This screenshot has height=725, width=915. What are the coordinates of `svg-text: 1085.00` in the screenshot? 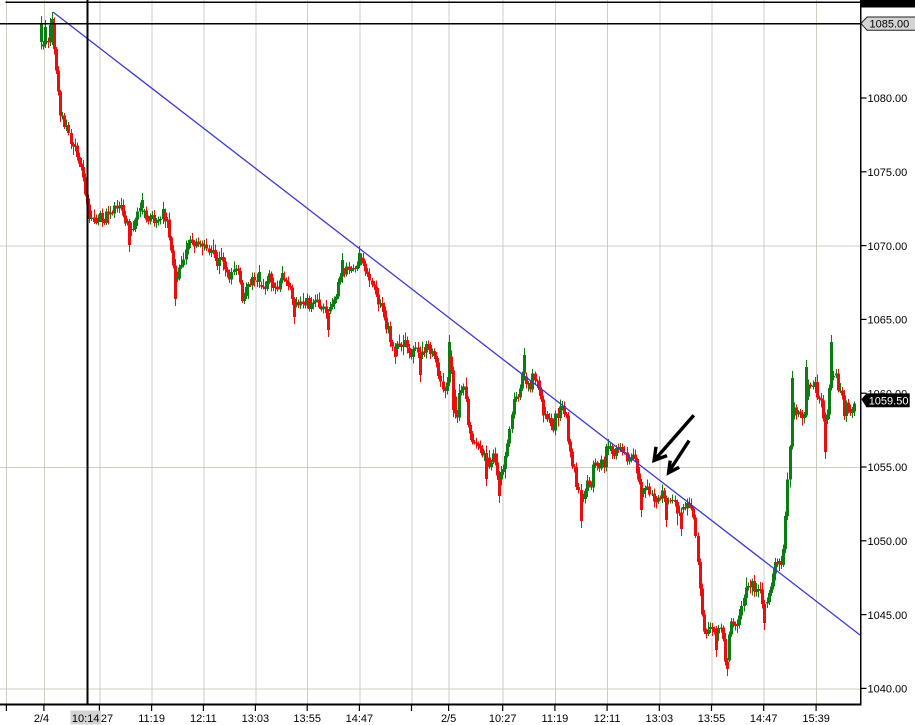 It's located at (890, 25).